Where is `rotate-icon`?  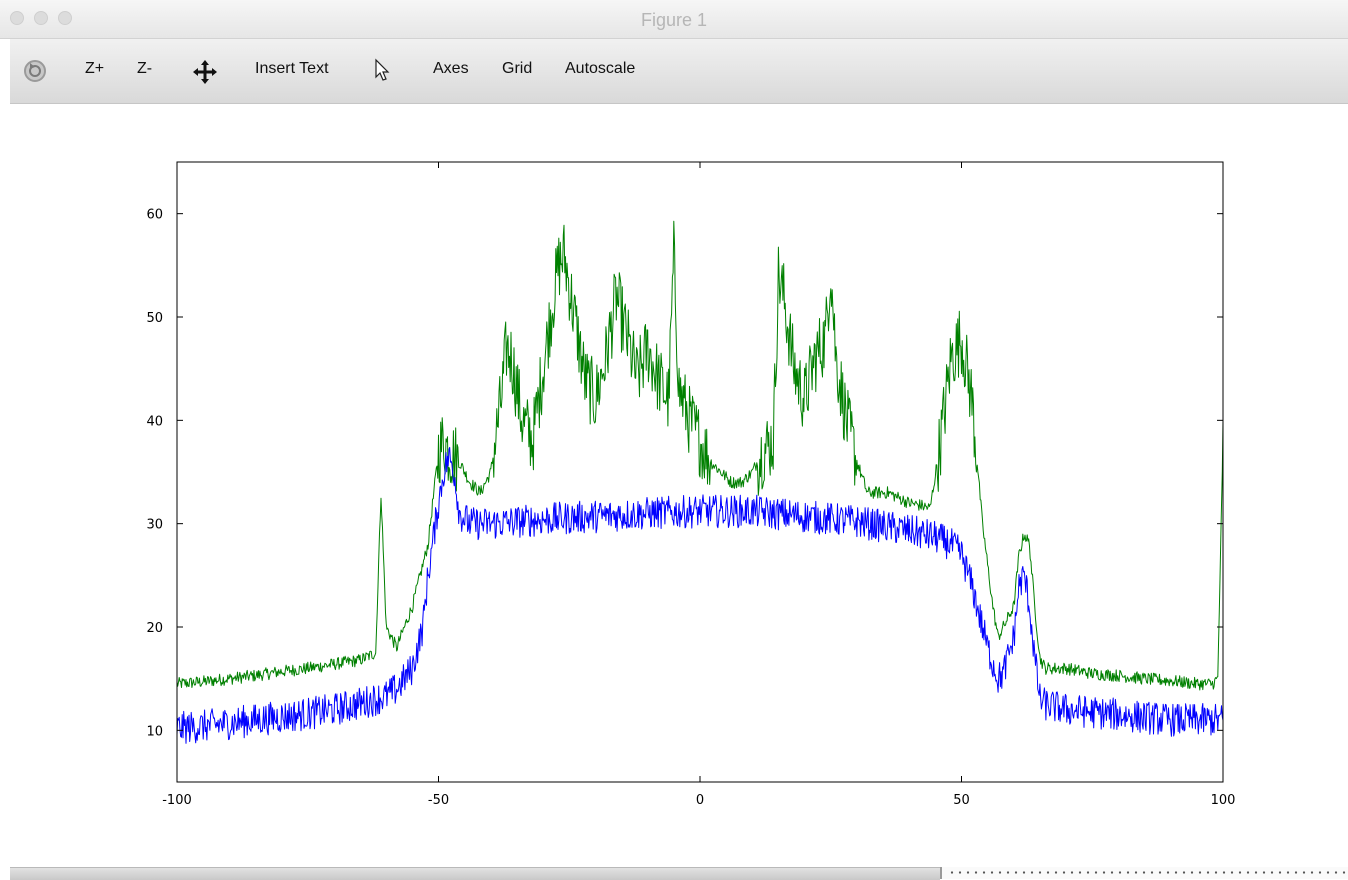 rotate-icon is located at coordinates (35, 73).